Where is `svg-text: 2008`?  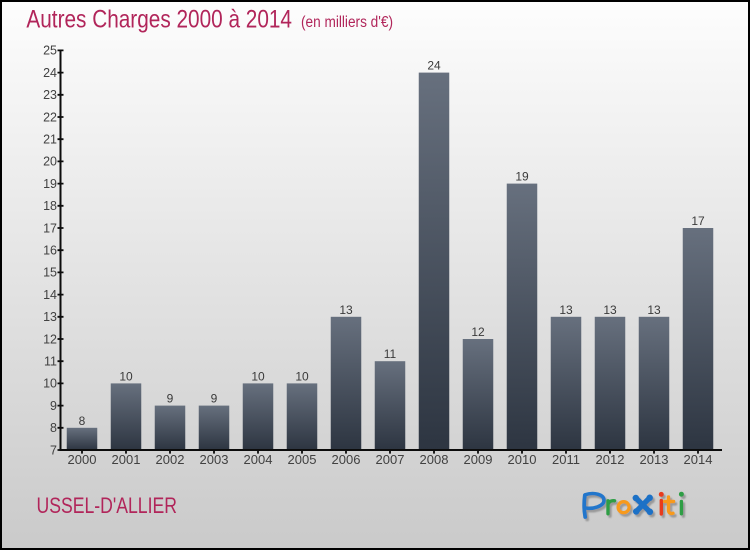
svg-text: 2008 is located at coordinates (434, 459).